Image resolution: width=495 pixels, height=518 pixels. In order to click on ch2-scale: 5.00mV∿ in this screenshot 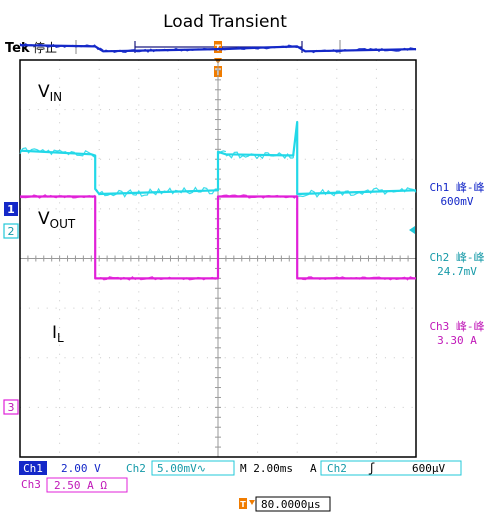, I will do `click(181, 468)`.